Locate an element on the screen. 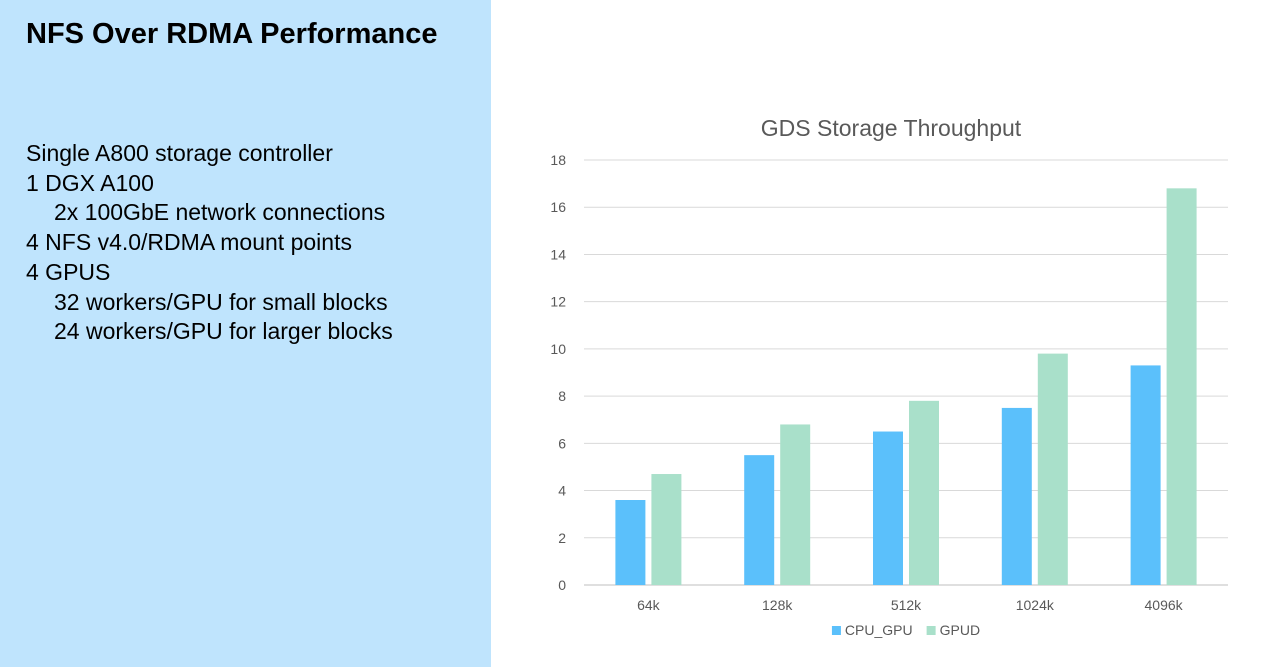  bullet-item: 4 NFS v4.0/RDMA mount points is located at coordinates (189, 242).